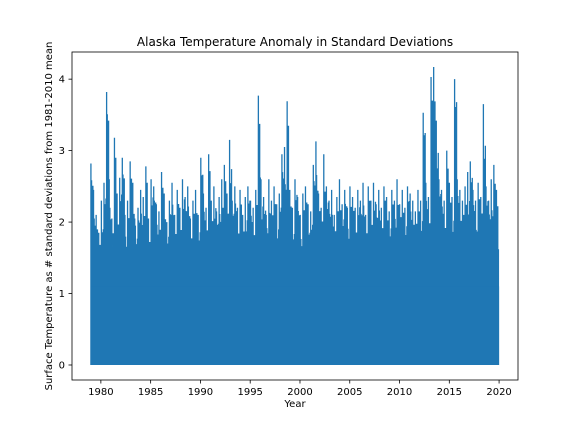 Image resolution: width=576 pixels, height=432 pixels. Describe the element at coordinates (100, 392) in the screenshot. I see `x-tick-label: 1980` at that location.